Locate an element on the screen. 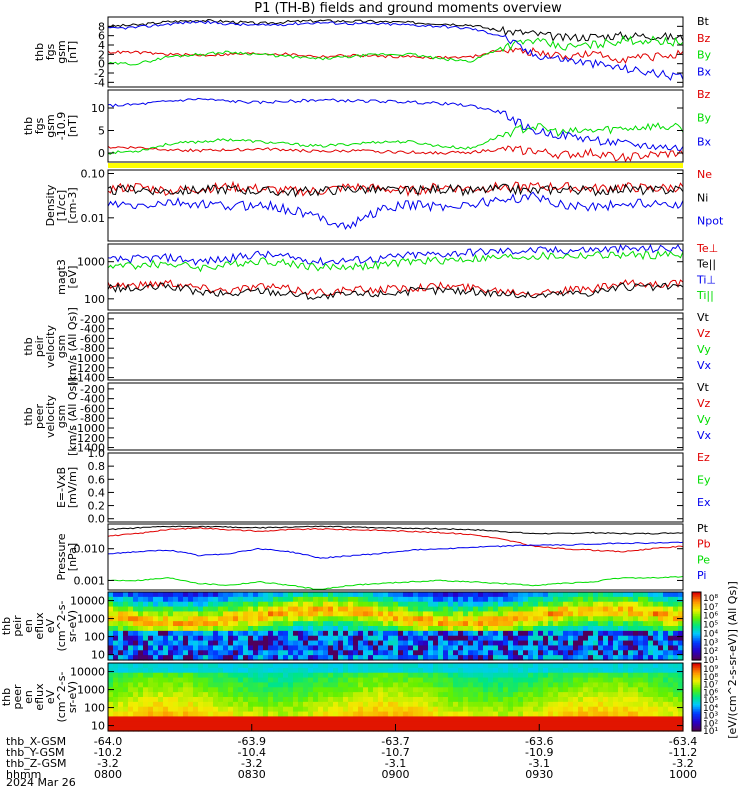  colorbar-tick-label: 10⁴ is located at coordinates (710, 709).